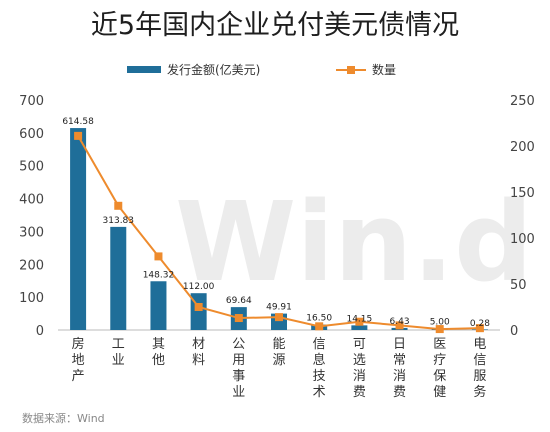 This screenshot has width=550, height=432. Describe the element at coordinates (440, 322) in the screenshot. I see `bar-value-label: 5.00` at that location.